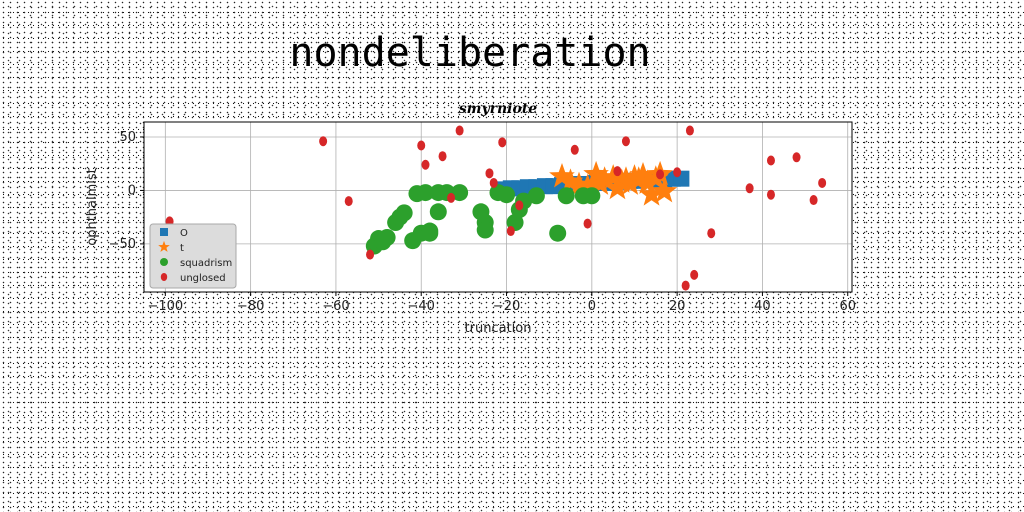 The height and width of the screenshot is (512, 1024). What do you see at coordinates (421, 306) in the screenshot?
I see `x-tick-label: −40` at bounding box center [421, 306].